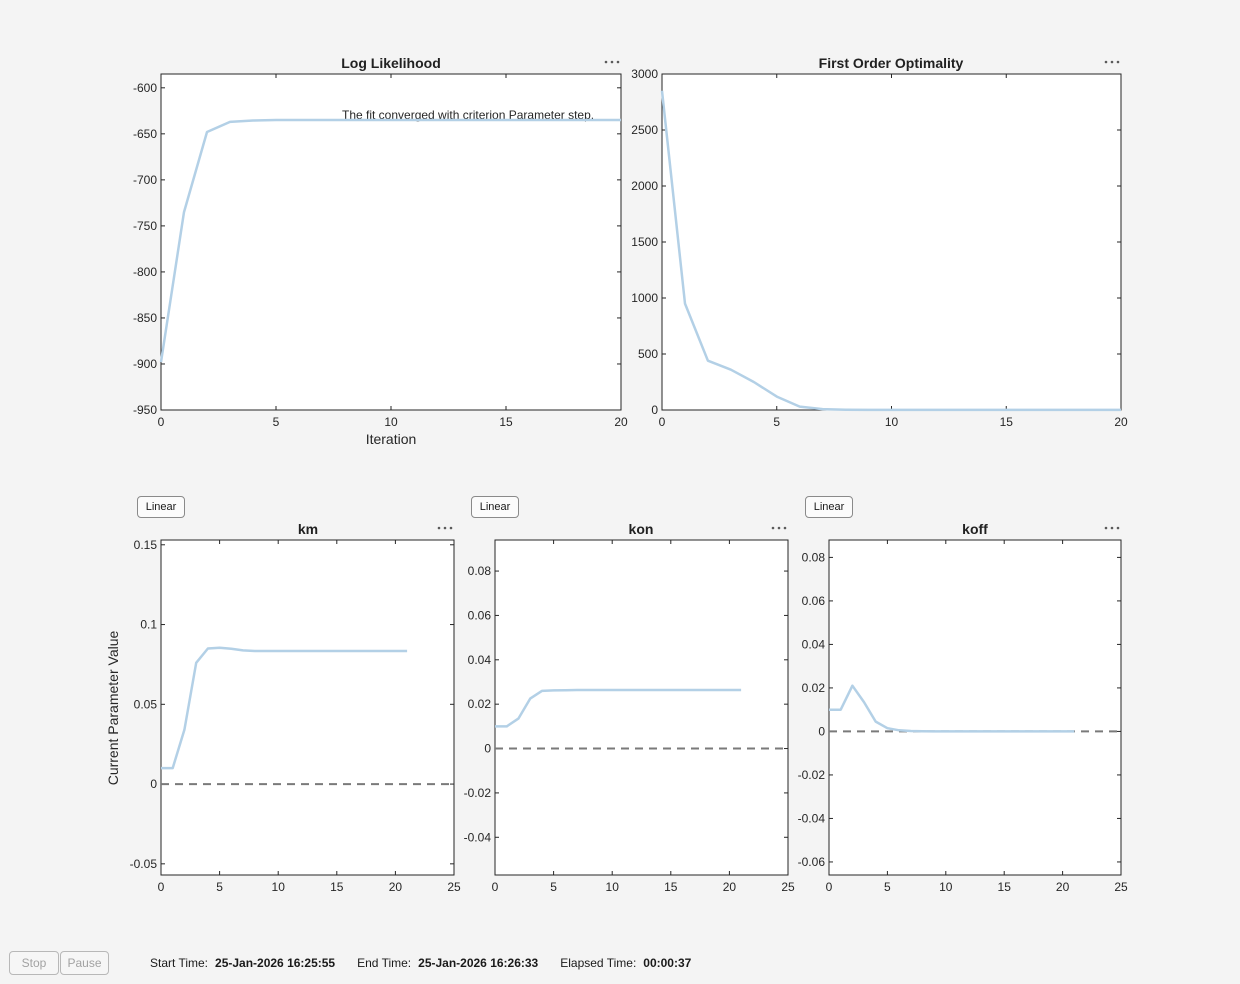 The width and height of the screenshot is (1240, 984). Describe the element at coordinates (598, 963) in the screenshot. I see `elapsed-time-label: Elapsed Time:` at that location.